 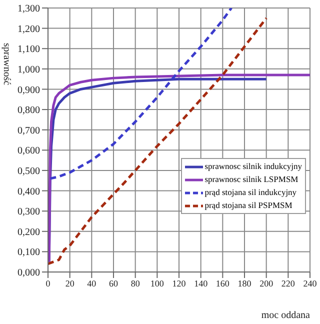 What do you see at coordinates (223, 283) in the screenshot?
I see `x-tick-label: 160` at bounding box center [223, 283].